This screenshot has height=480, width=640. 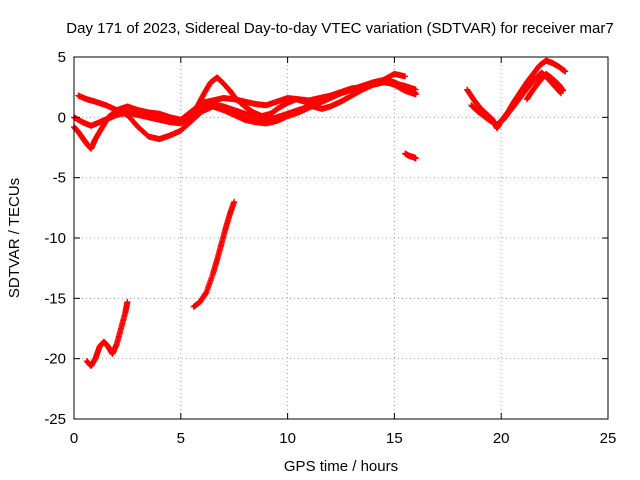 I want to click on x-tick-label: 25, so click(x=608, y=438).